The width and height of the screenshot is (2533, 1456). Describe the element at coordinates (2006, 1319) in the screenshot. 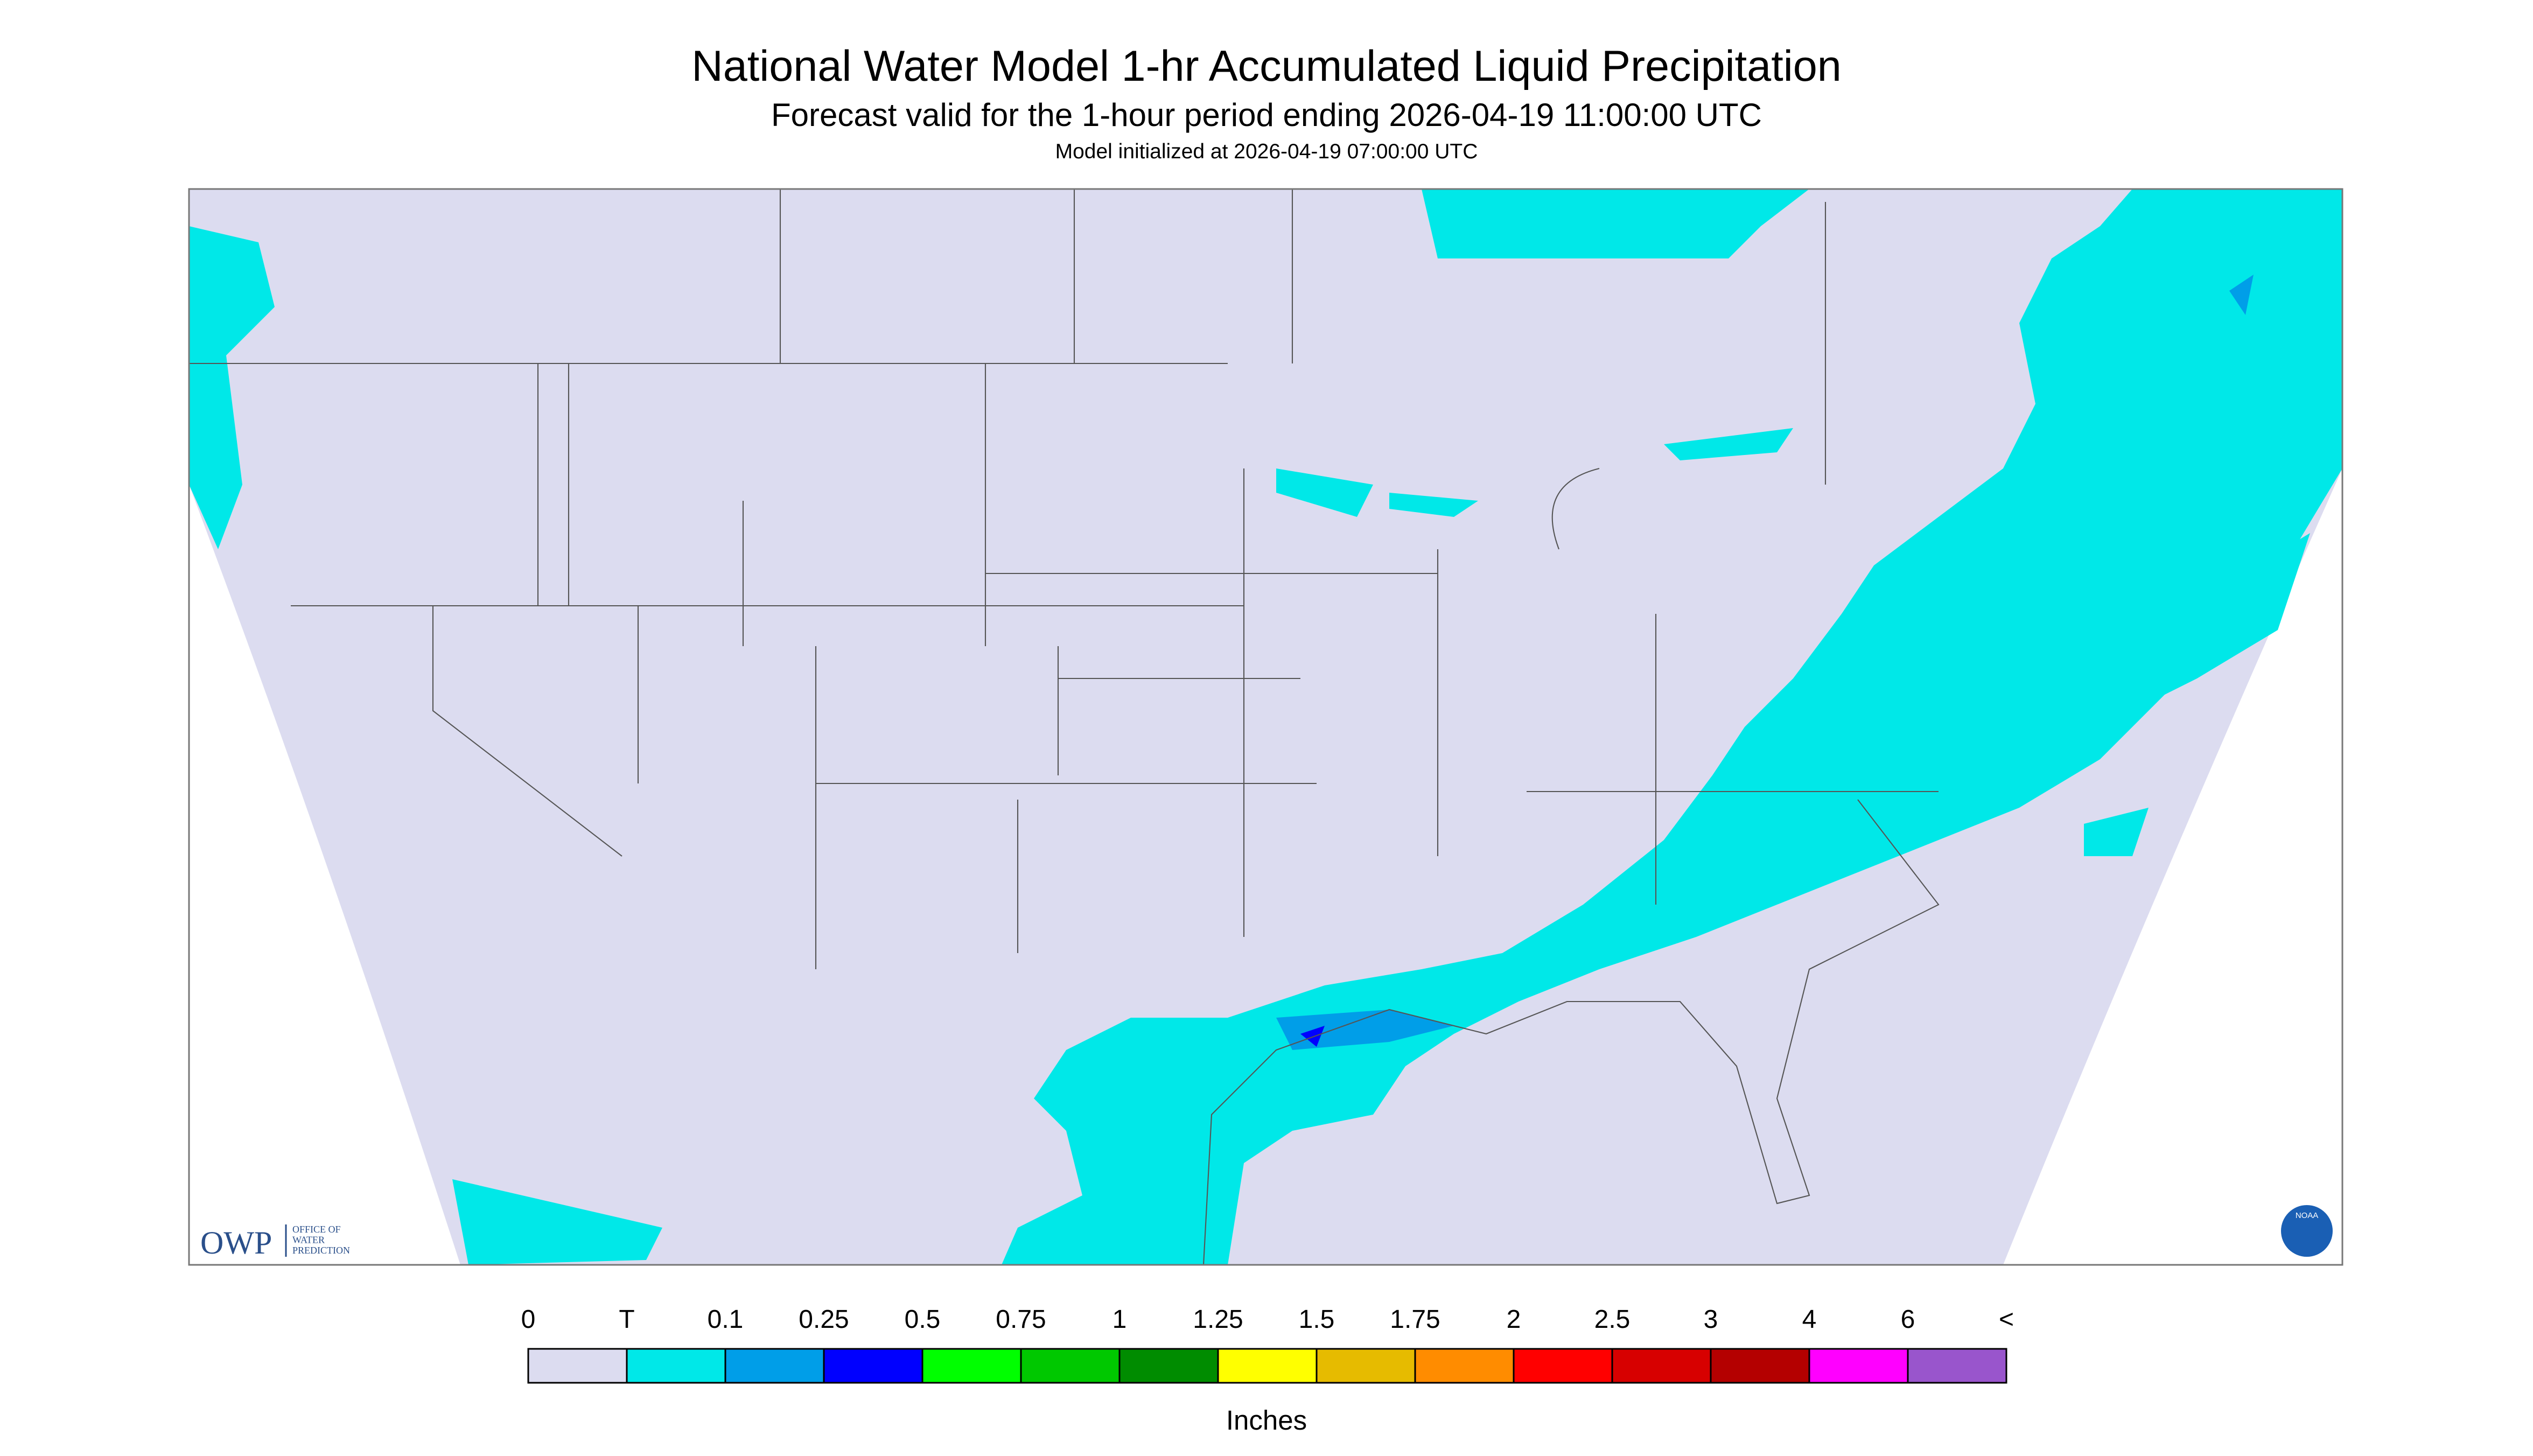

I see `legend-label: <` at that location.